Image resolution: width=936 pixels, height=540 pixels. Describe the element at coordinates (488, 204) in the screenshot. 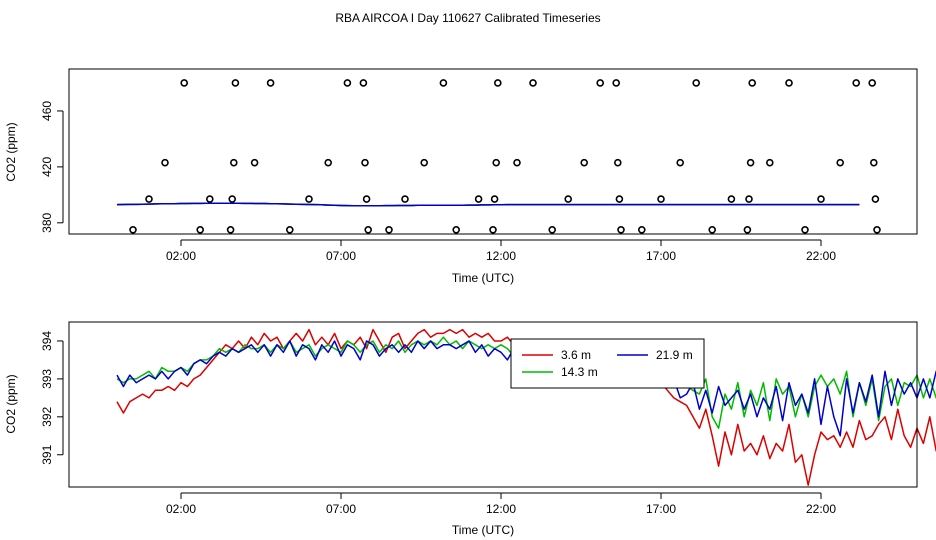

I see `top-series-21-9-m` at that location.